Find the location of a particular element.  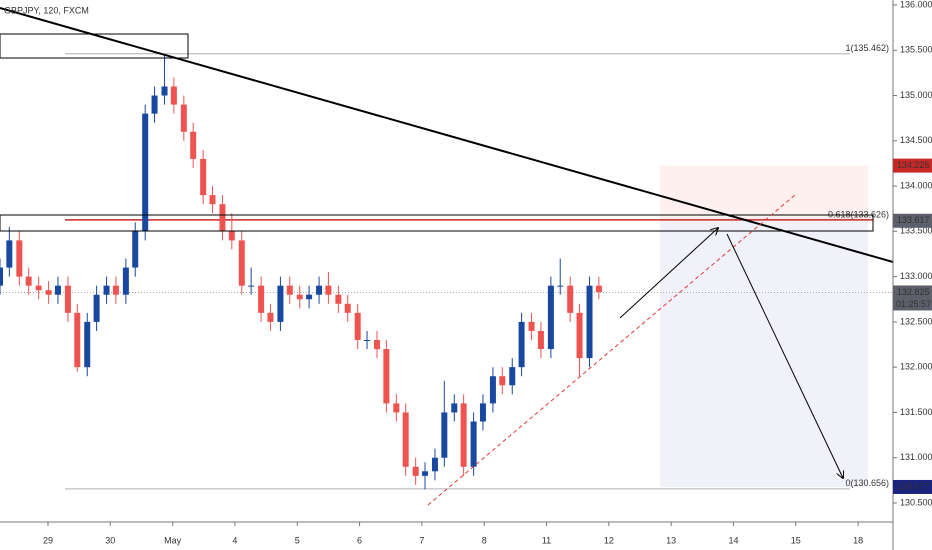

last-price-tag-bg is located at coordinates (912, 292).